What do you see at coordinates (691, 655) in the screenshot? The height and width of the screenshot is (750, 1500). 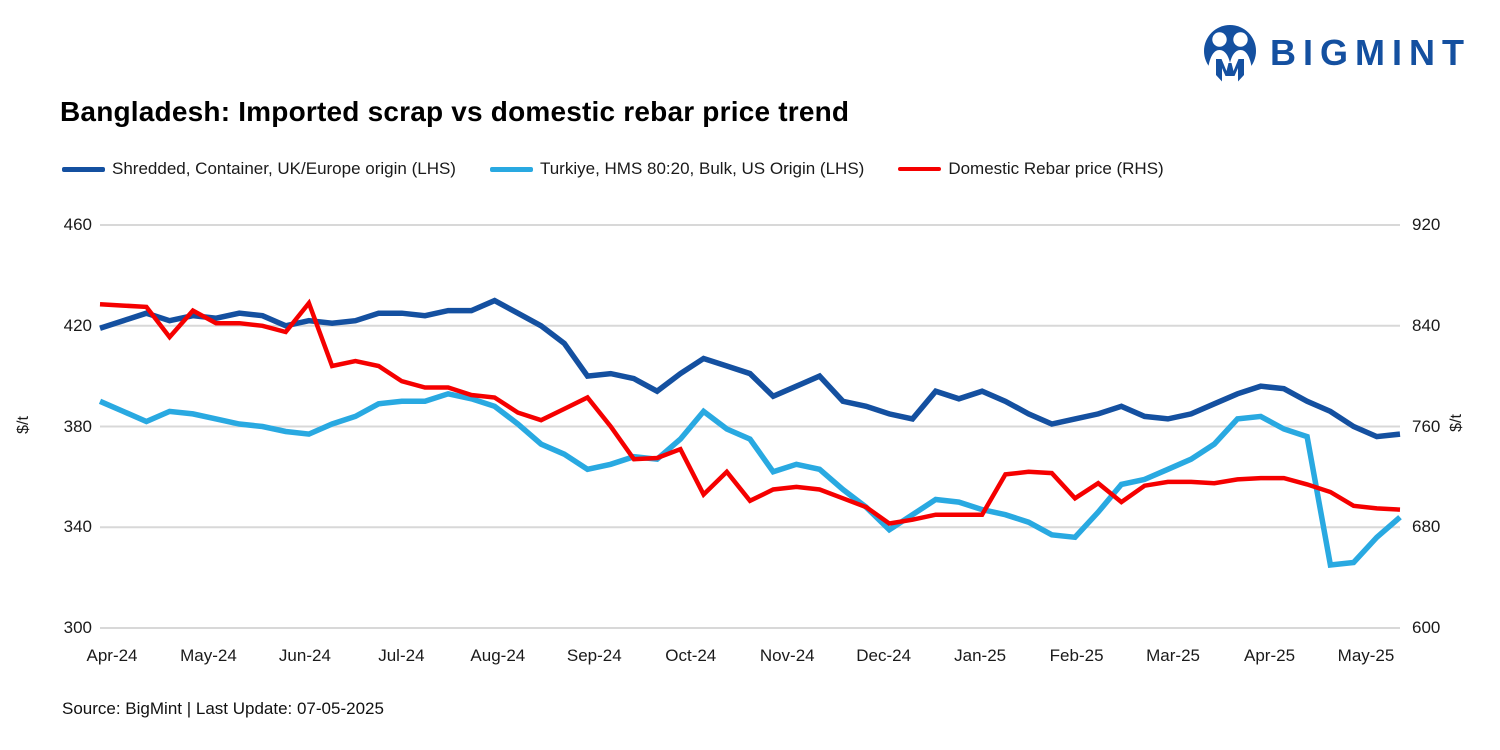 I see `x-axis-tick-label: Oct-24` at bounding box center [691, 655].